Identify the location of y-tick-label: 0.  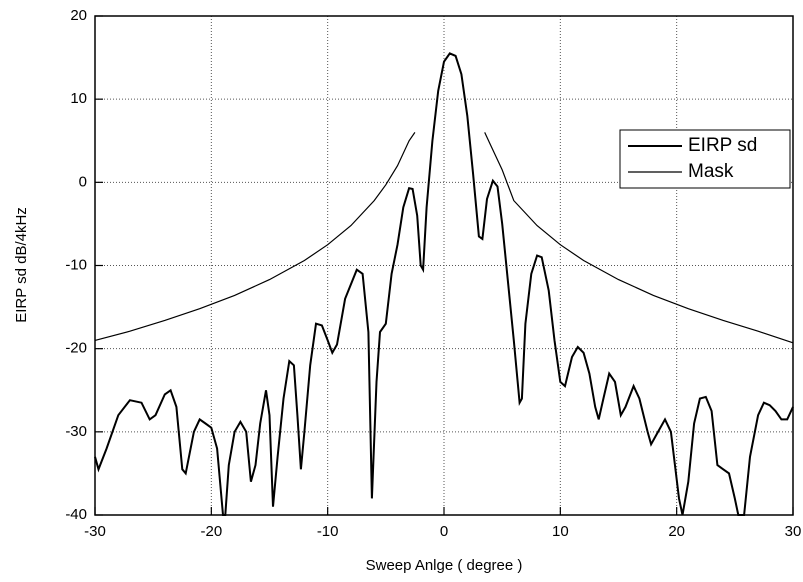
(83, 181).